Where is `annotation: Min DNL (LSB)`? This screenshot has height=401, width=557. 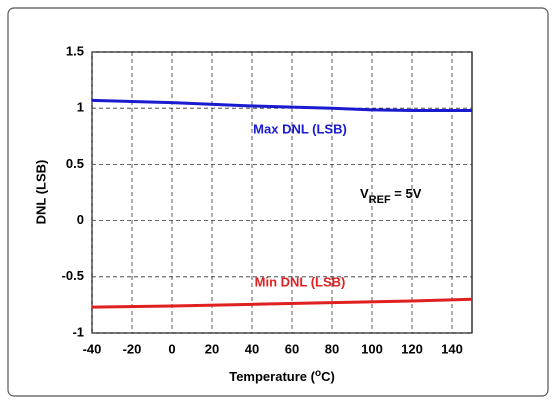
annotation: Min DNL (LSB) is located at coordinates (300, 281).